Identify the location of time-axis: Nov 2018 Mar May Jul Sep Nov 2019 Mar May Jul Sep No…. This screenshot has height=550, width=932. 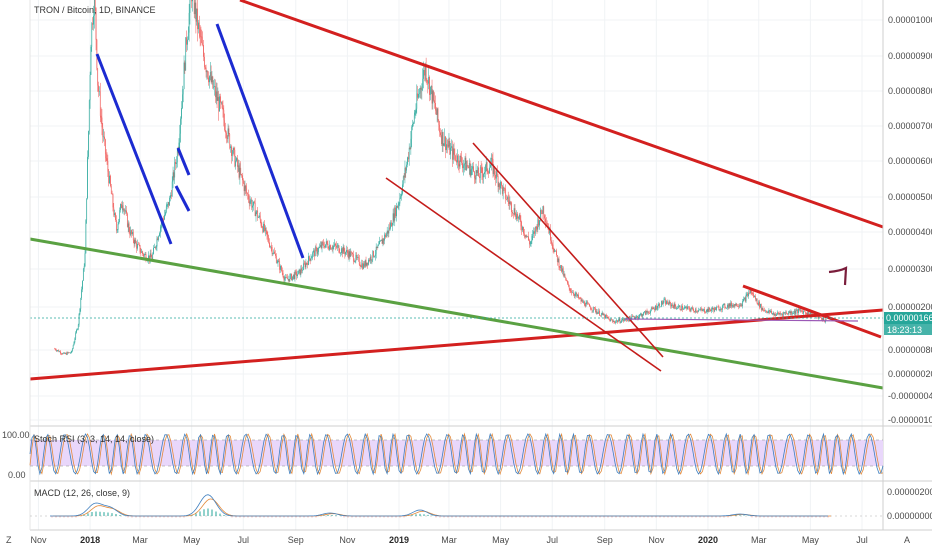
(448, 540).